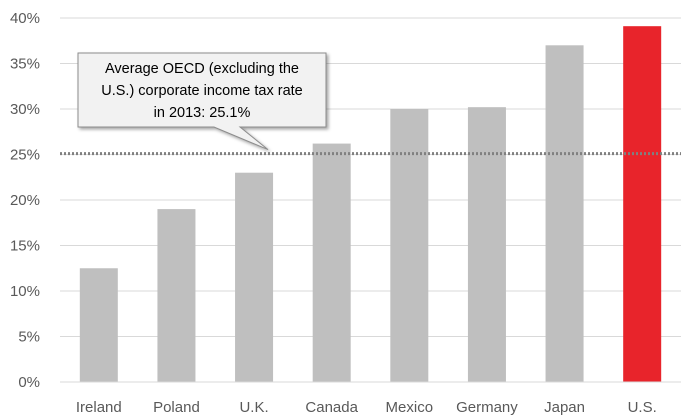 This screenshot has height=419, width=681. Describe the element at coordinates (29, 382) in the screenshot. I see `y-tick-label: 0%` at that location.